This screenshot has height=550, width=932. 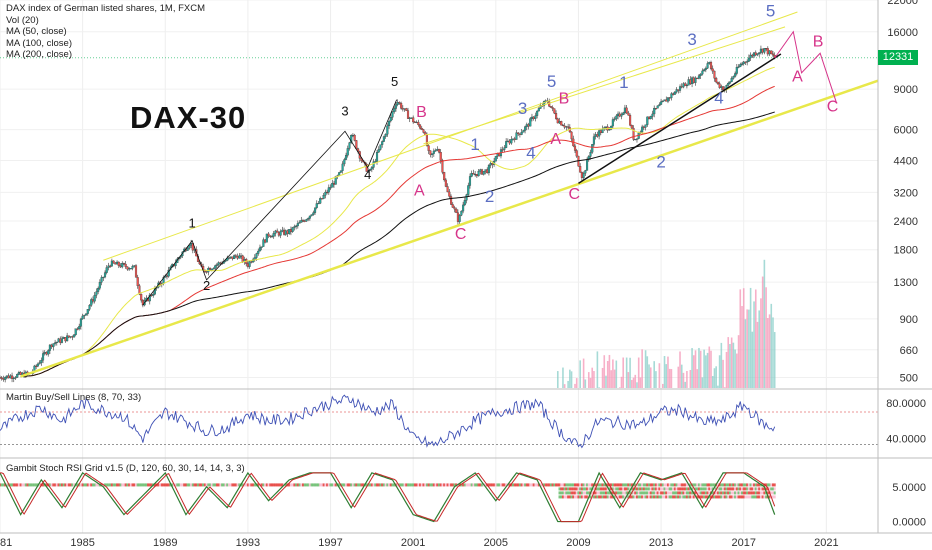 I want to click on y-tick-label: 1300, so click(x=906, y=283).